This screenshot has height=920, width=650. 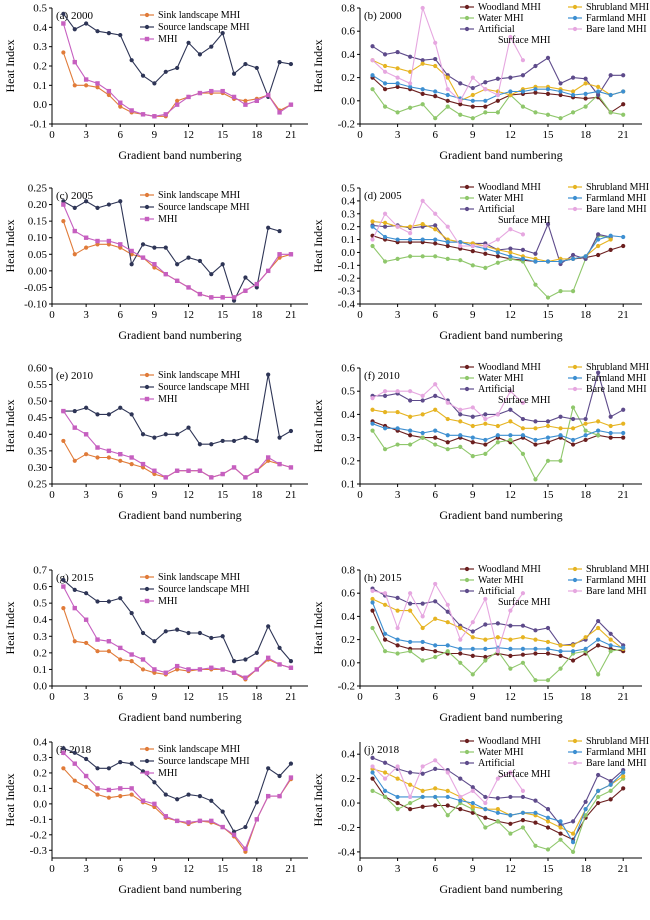 I want to click on legend-label: Shrubland MHI, so click(x=617, y=187).